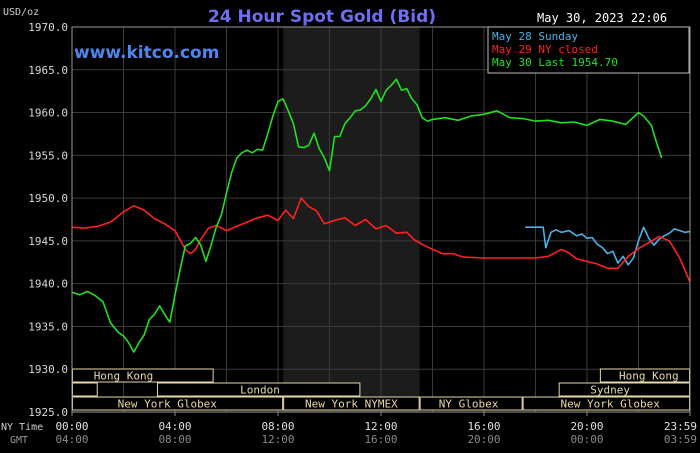 Image resolution: width=700 pixels, height=453 pixels. I want to click on y-tick-label: 1970.0, so click(48, 27).